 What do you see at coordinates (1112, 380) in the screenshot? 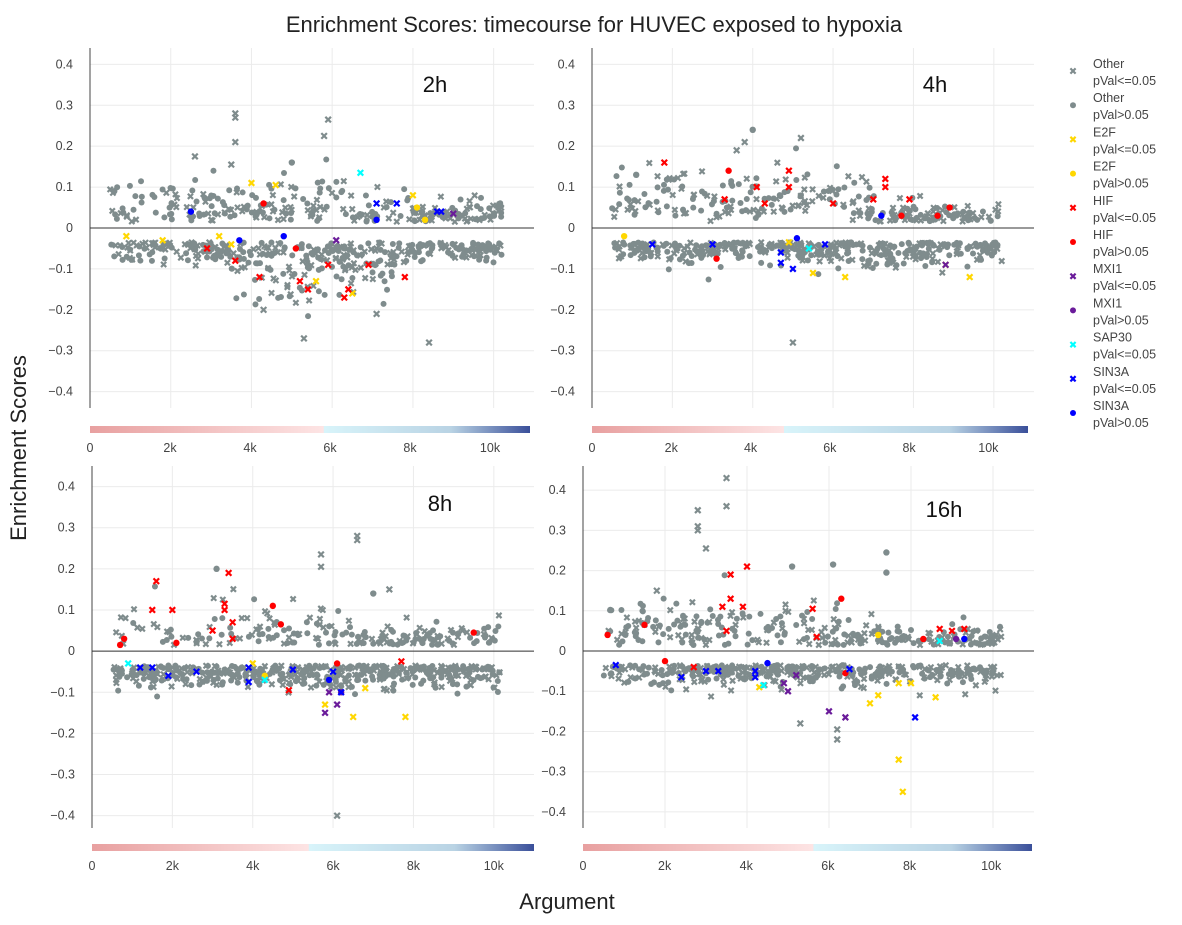
I see `legend-item-sin3a-sig: SIN3A pVal<=0.05` at bounding box center [1112, 380].